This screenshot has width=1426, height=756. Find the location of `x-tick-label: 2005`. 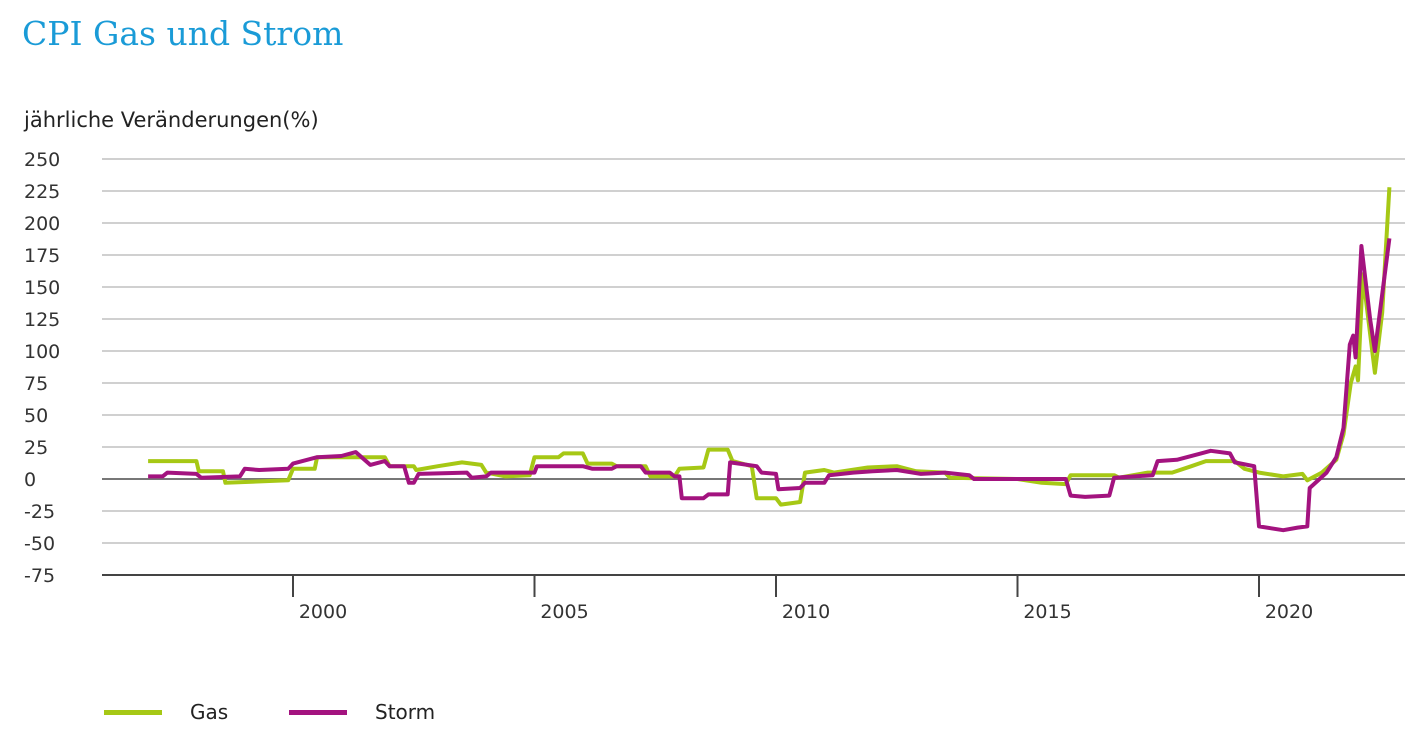

x-tick-label: 2005 is located at coordinates (564, 612).